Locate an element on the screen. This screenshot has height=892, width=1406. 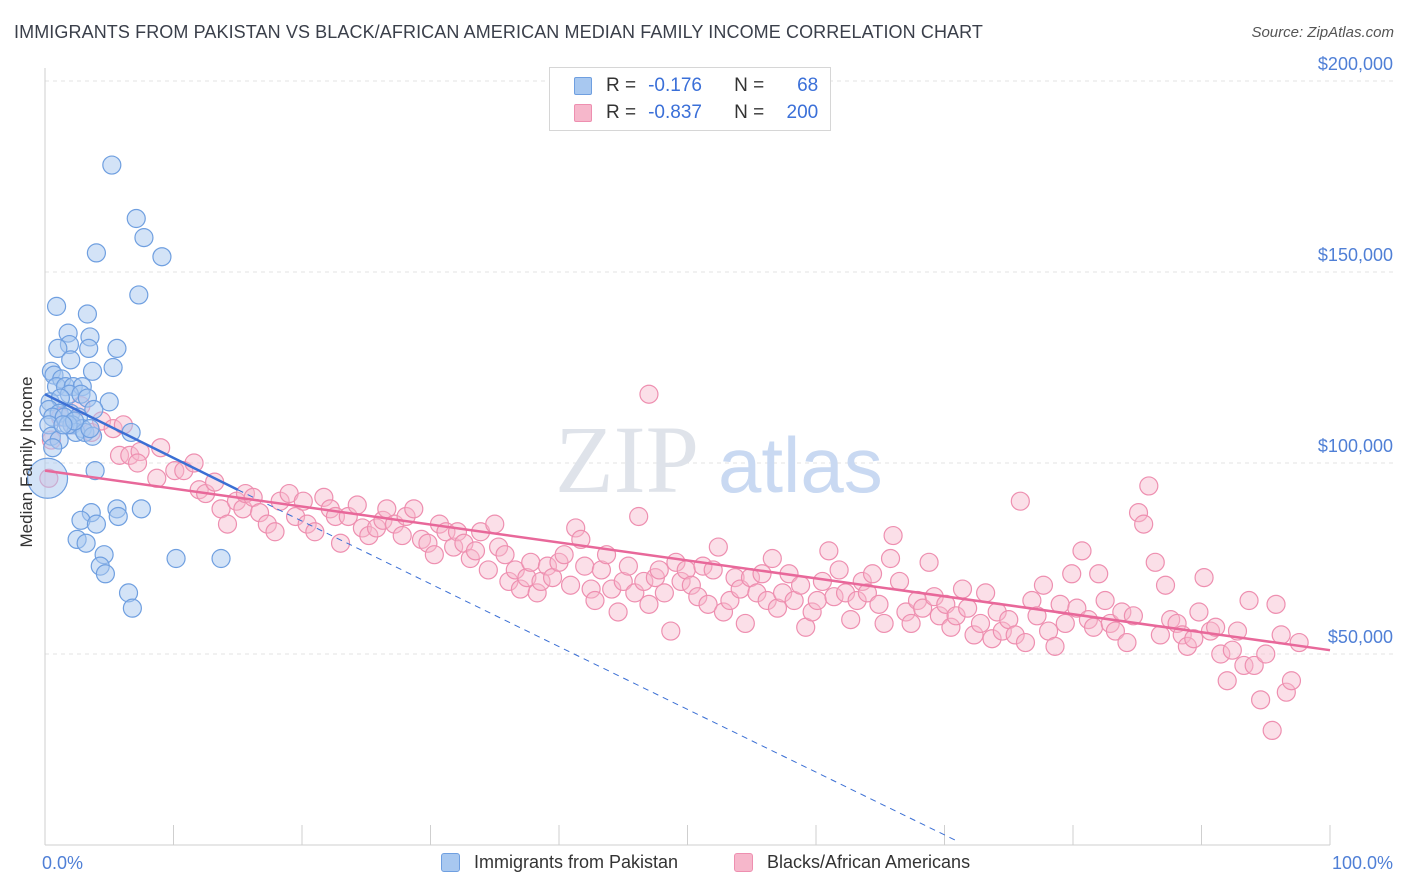
y-tick-label: $150,000 is located at coordinates (1355, 255).